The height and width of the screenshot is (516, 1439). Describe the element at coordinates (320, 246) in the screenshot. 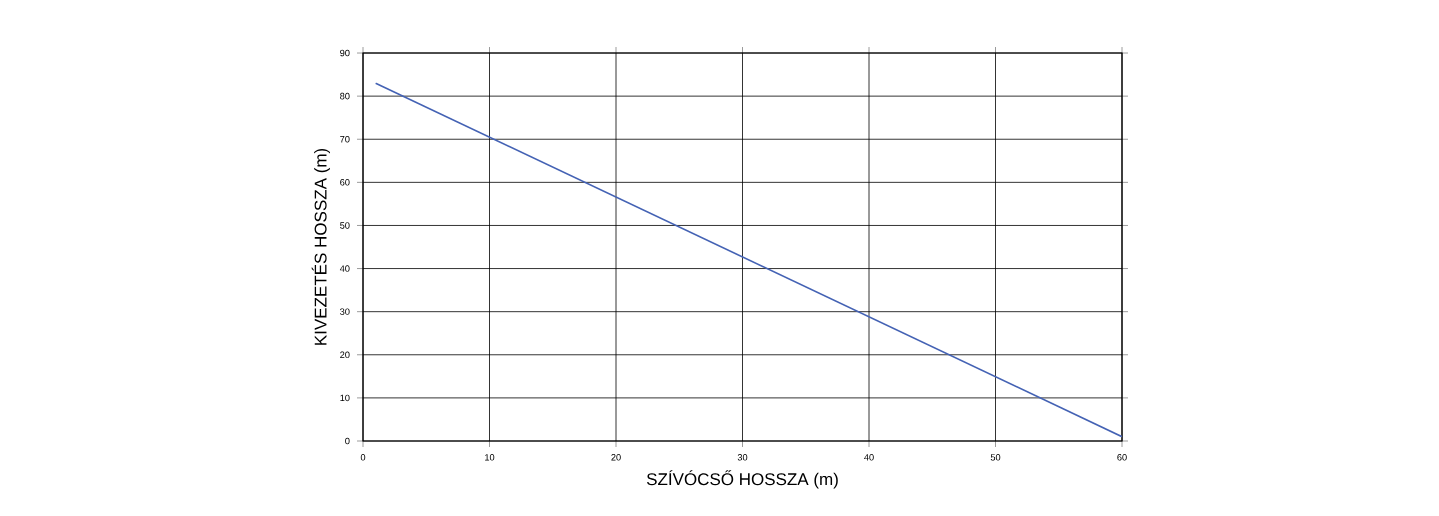

I see `y-axis-title: KIVEZETÉS HOSSZA (m)` at that location.